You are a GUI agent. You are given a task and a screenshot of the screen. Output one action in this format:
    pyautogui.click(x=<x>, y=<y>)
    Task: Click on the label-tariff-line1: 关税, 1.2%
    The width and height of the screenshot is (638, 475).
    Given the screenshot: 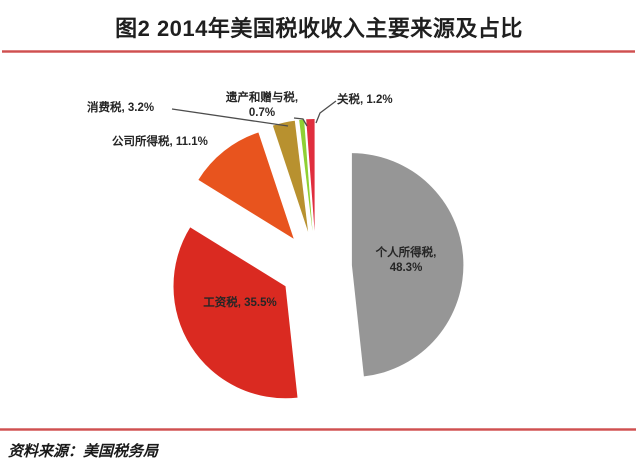 What is the action you would take?
    pyautogui.click(x=365, y=100)
    